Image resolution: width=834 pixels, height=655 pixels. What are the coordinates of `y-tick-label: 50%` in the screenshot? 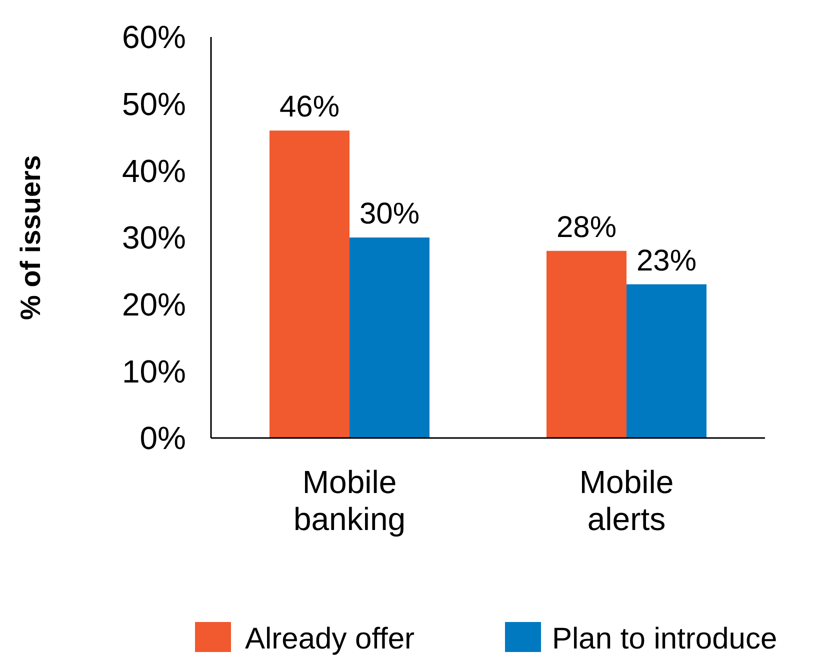 It's located at (154, 104).